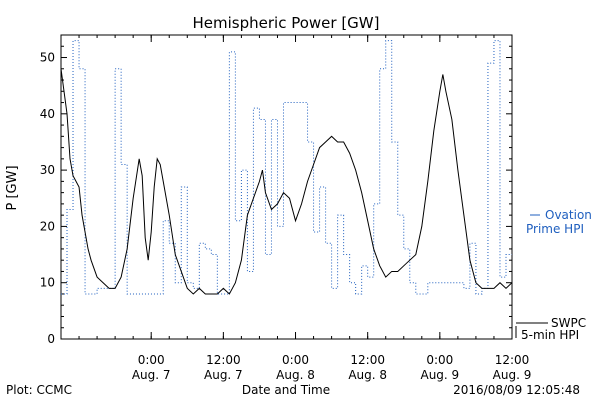  Describe the element at coordinates (47, 226) in the screenshot. I see `y-tick-label: 20` at that location.